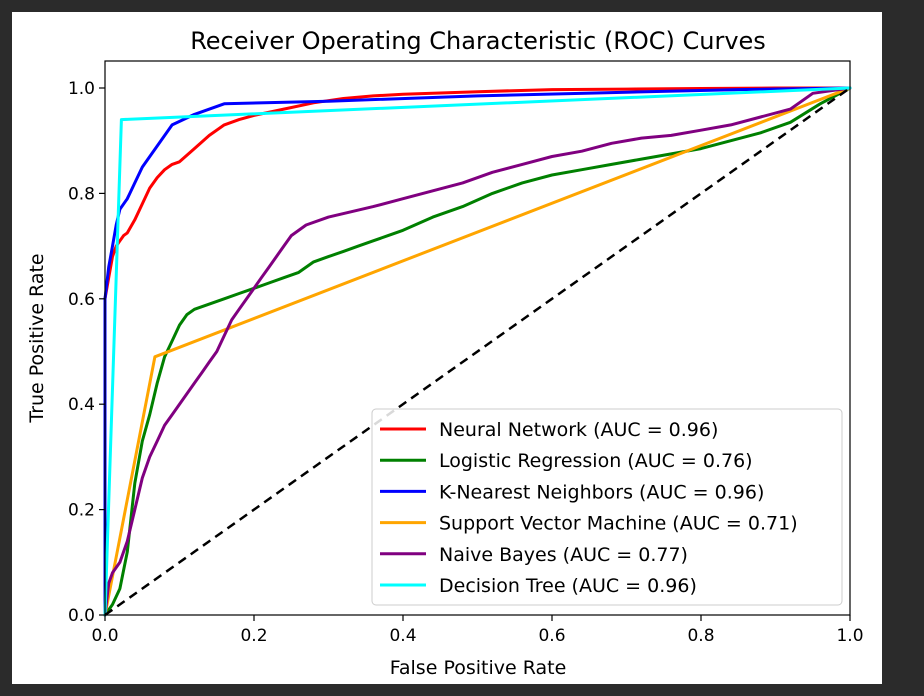 The height and width of the screenshot is (696, 924). I want to click on legend-label-0: Neural Network (AUC = 0.96), so click(578, 430).